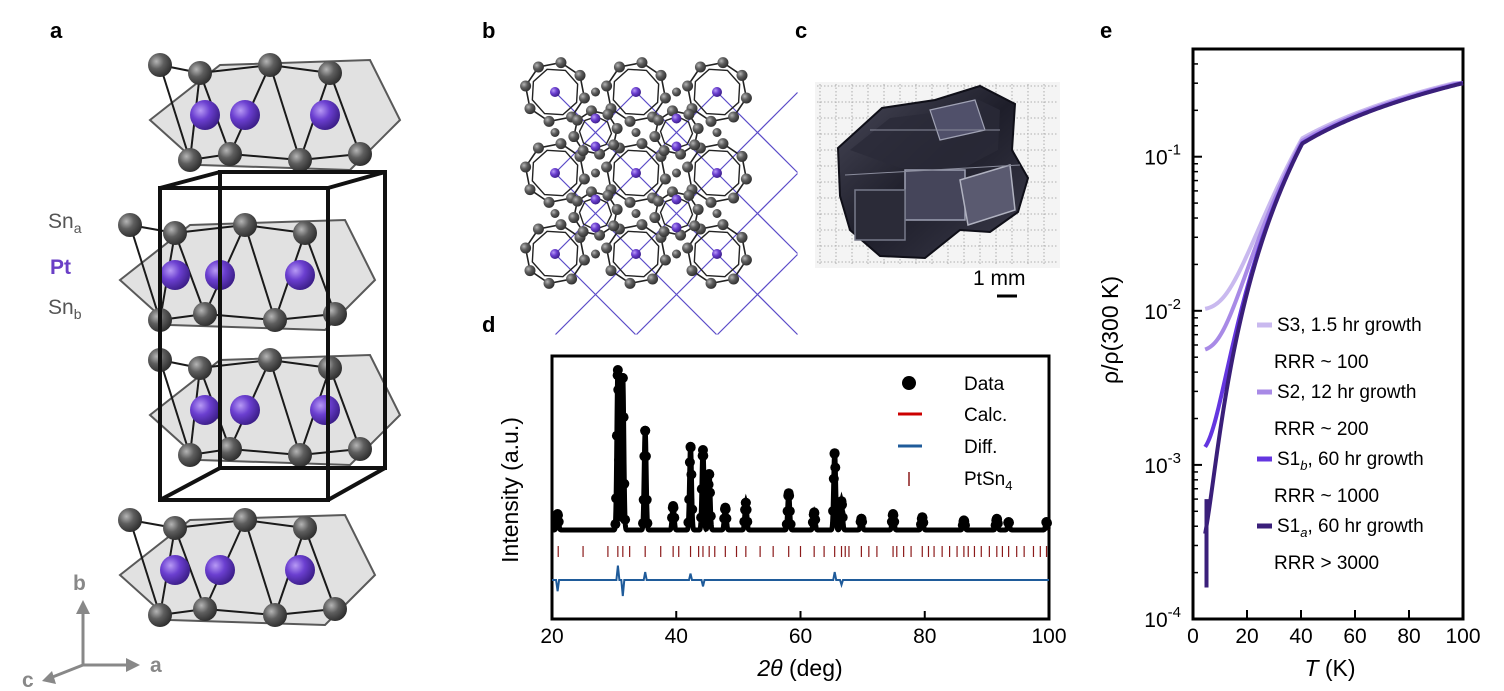  I want to click on pt-sn-bond, so click(757, 132).